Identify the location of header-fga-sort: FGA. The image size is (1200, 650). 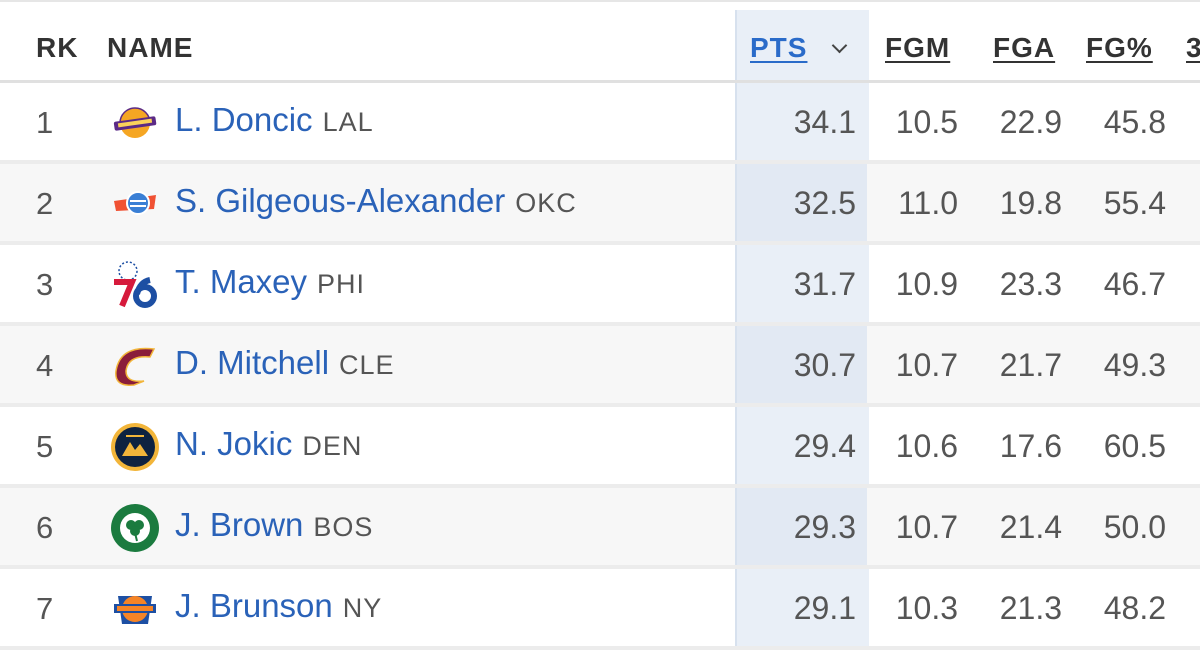
(1024, 47).